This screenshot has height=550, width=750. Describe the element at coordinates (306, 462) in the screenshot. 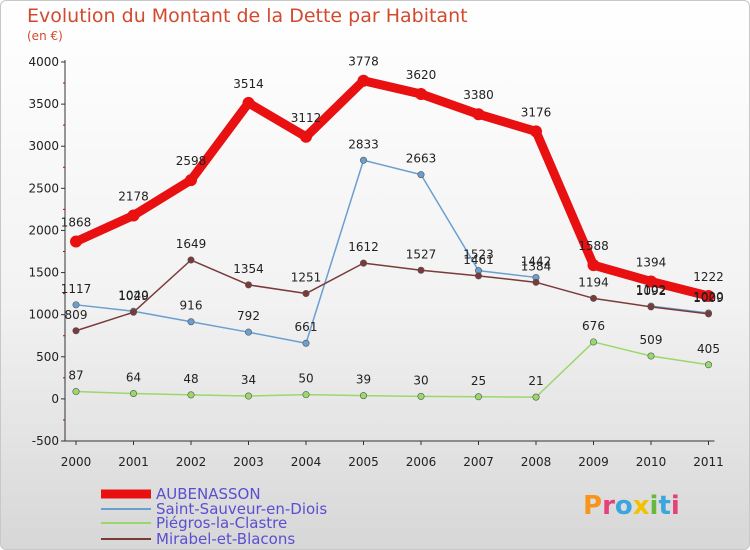

I see `x-tick-label: 2004` at that location.